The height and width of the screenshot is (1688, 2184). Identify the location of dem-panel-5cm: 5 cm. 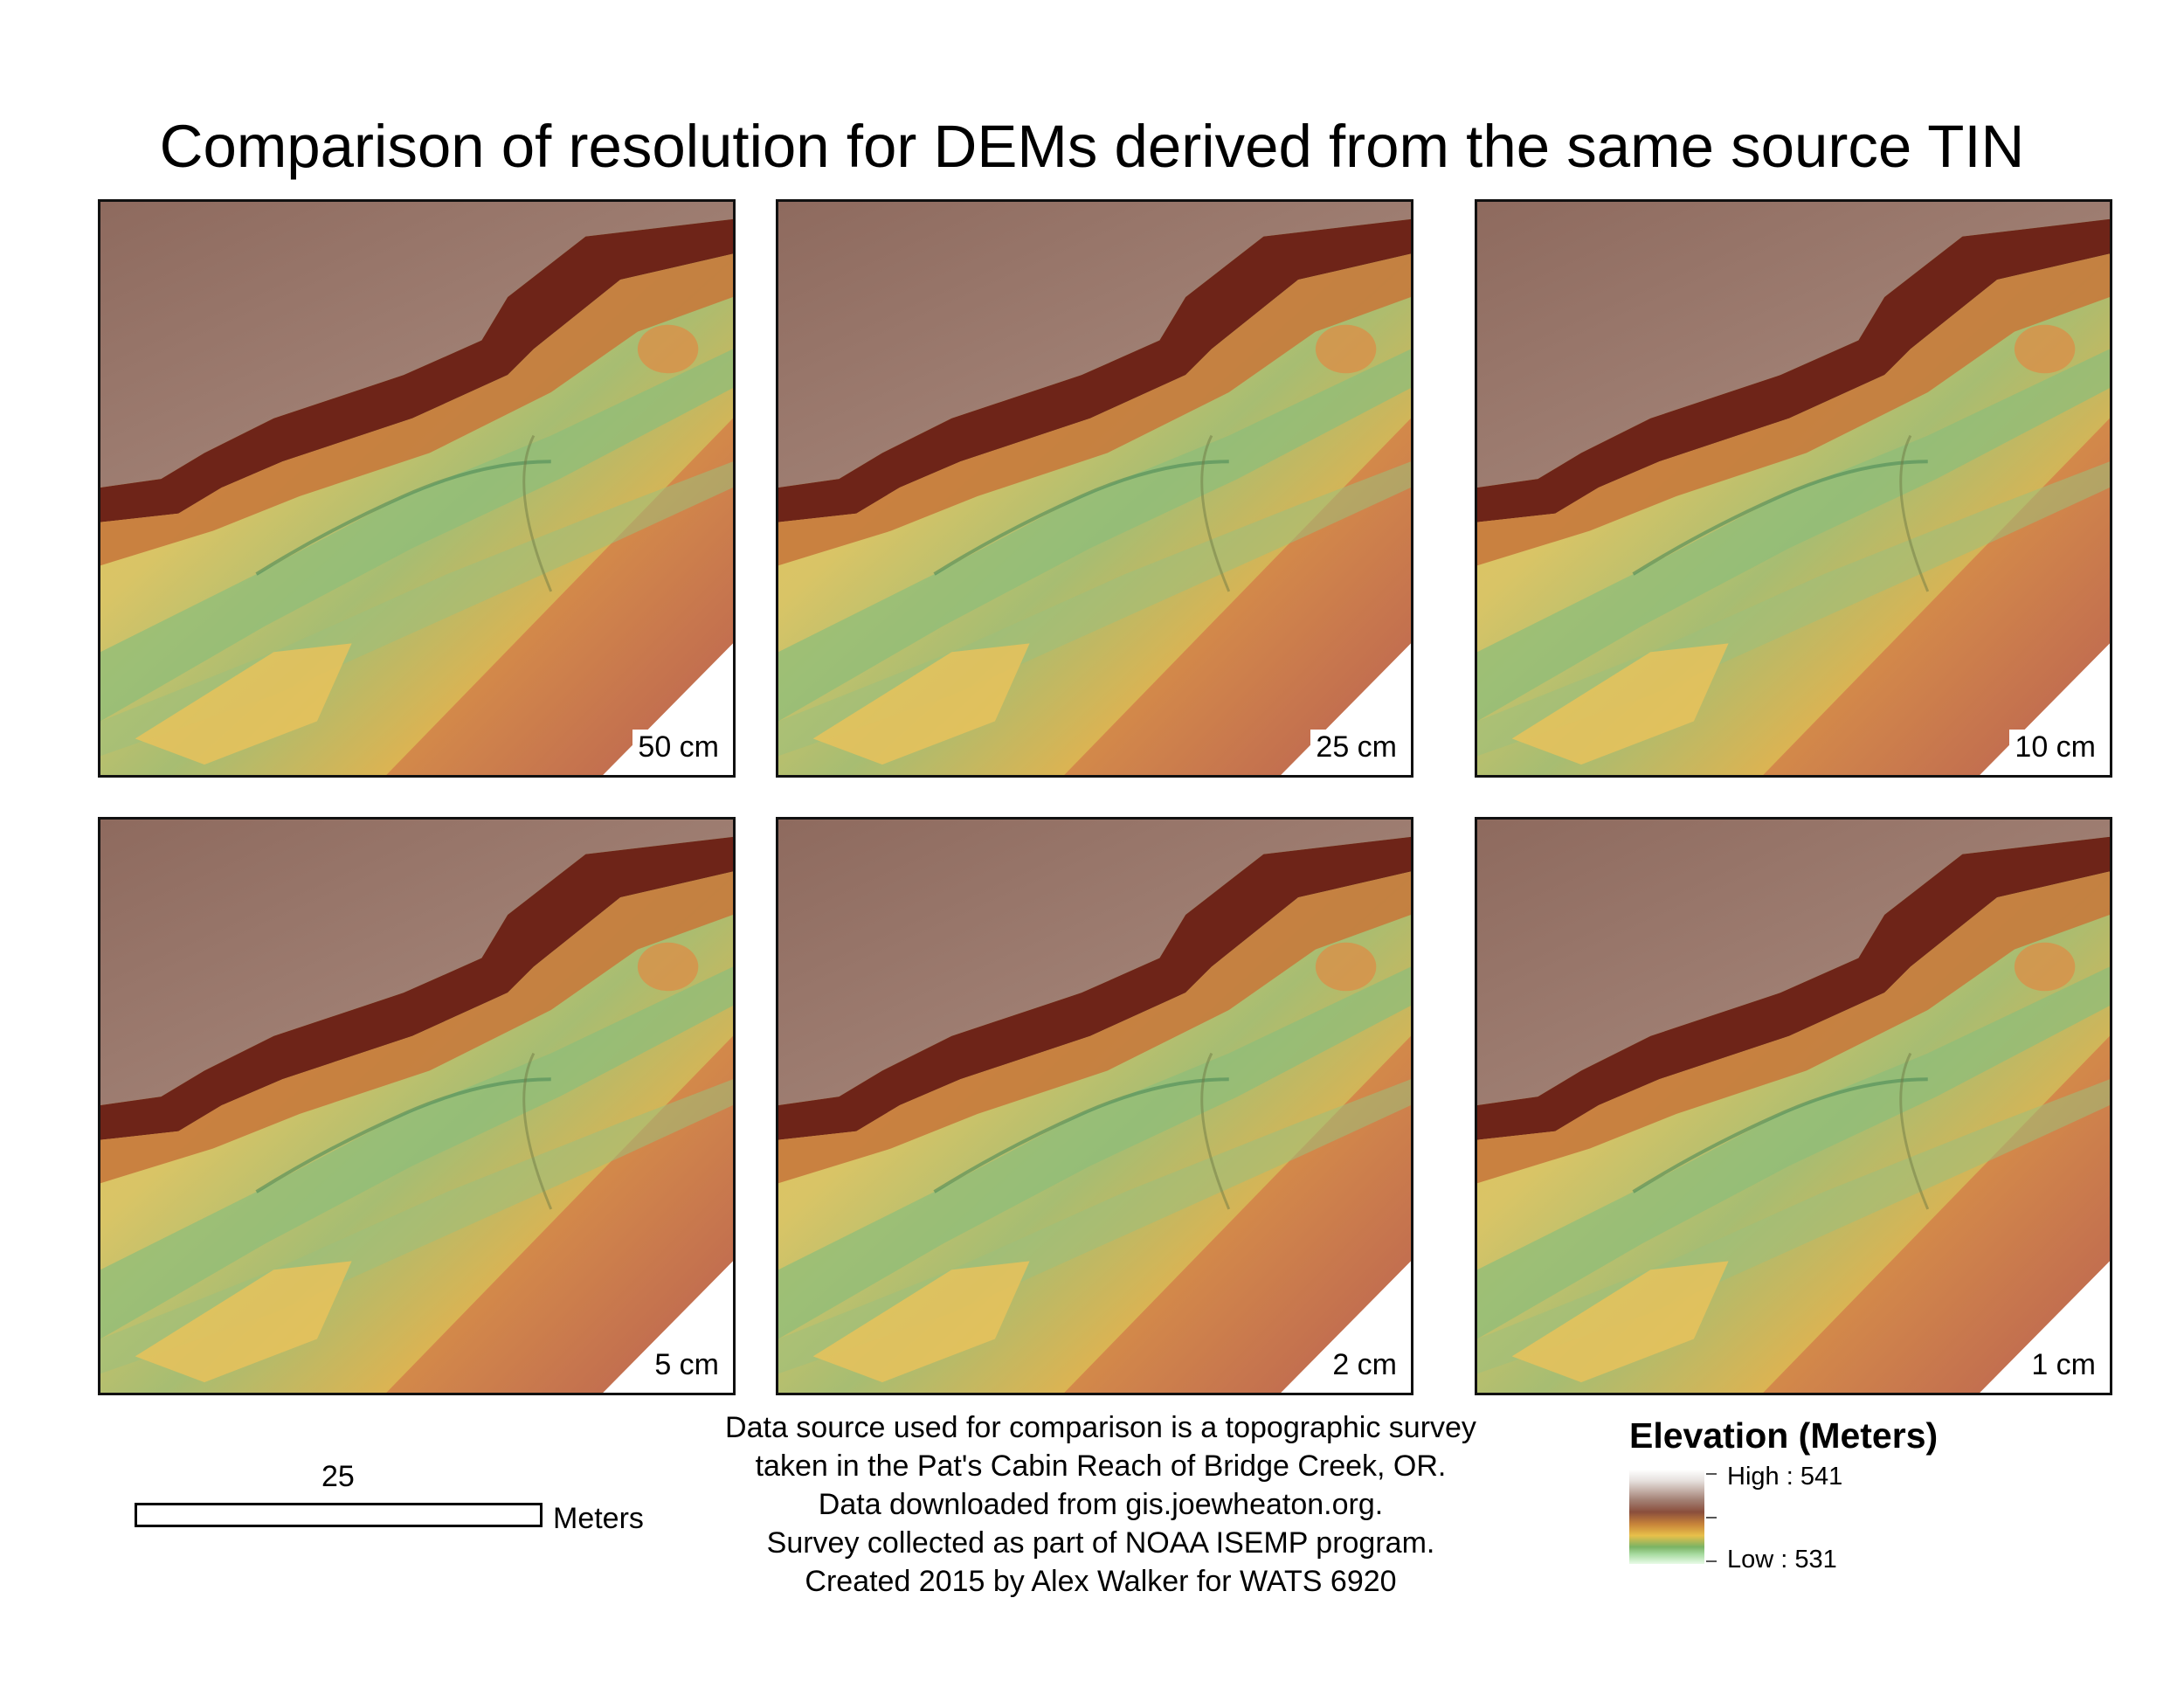
(417, 1106).